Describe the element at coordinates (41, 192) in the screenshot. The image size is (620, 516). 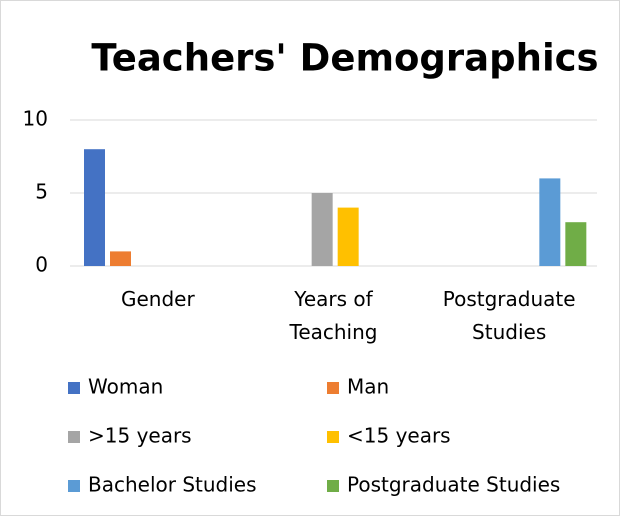
I see `y-tick-label: 5` at that location.